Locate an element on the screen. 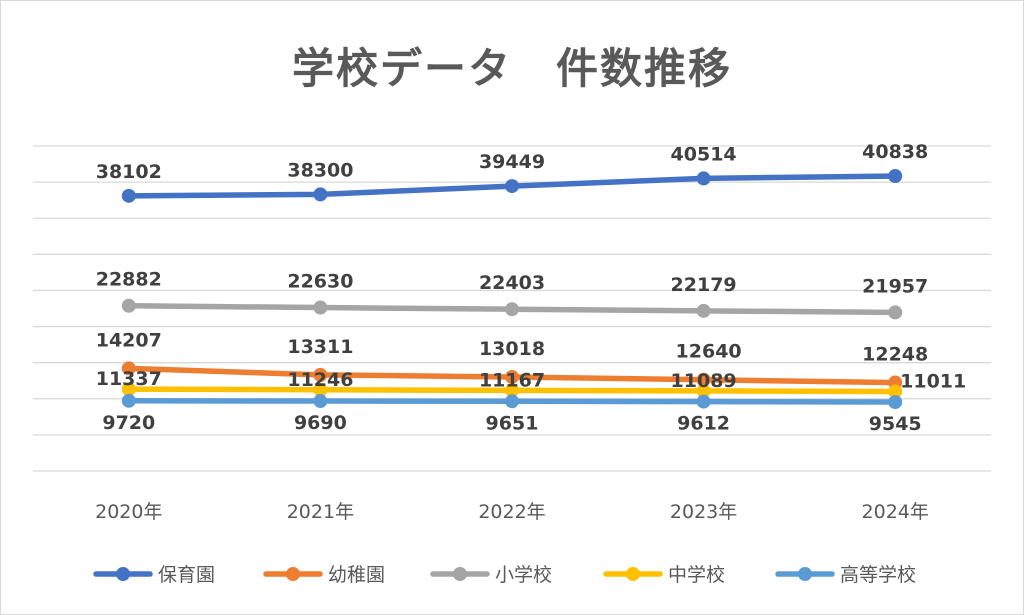 The height and width of the screenshot is (615, 1024). data-label: 40514 is located at coordinates (704, 154).